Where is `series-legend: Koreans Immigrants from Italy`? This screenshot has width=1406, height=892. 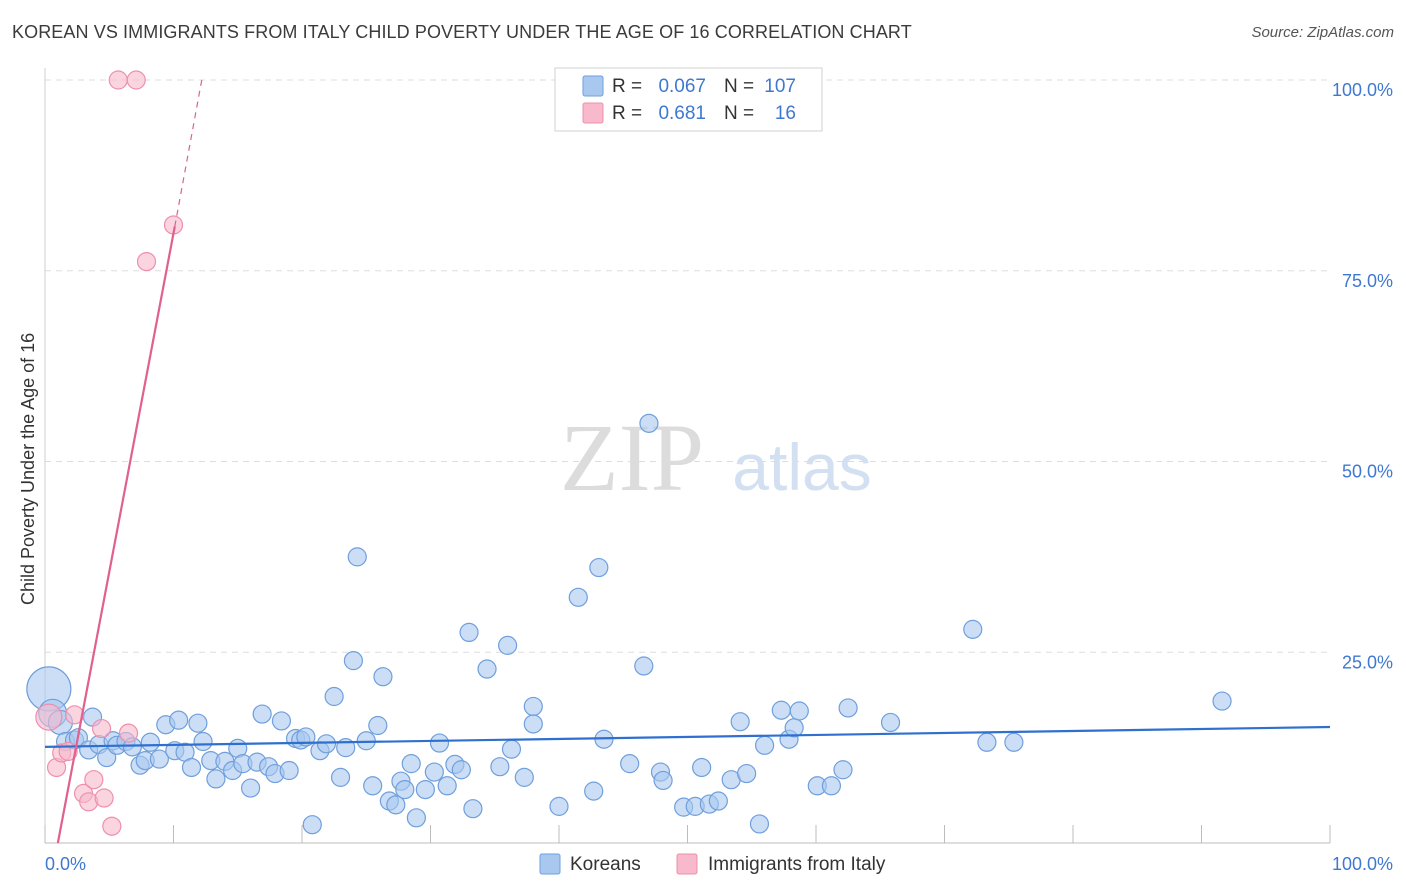
series-legend: Koreans Immigrants from Italy is located at coordinates (712, 864).